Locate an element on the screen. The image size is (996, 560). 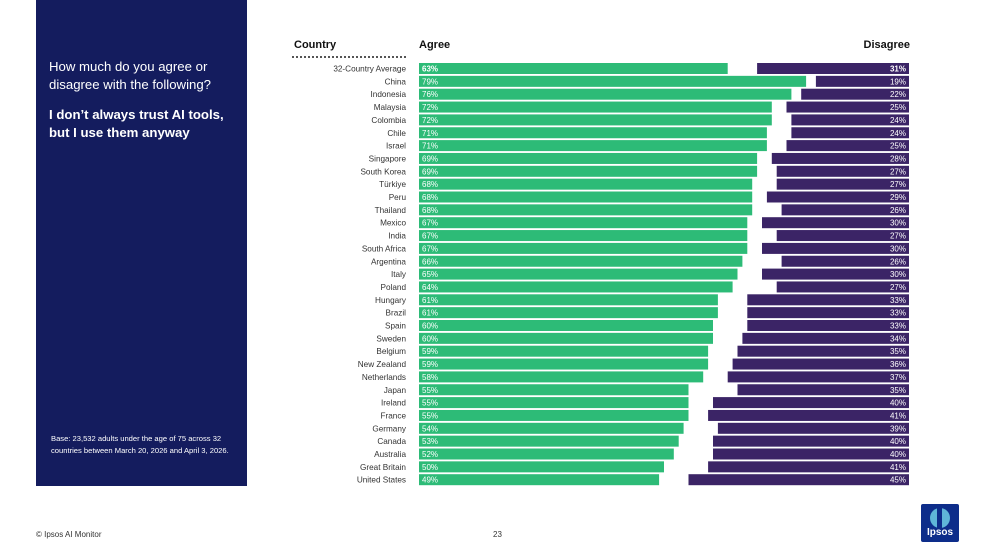
disagree-value-label: 36% is located at coordinates (898, 364).